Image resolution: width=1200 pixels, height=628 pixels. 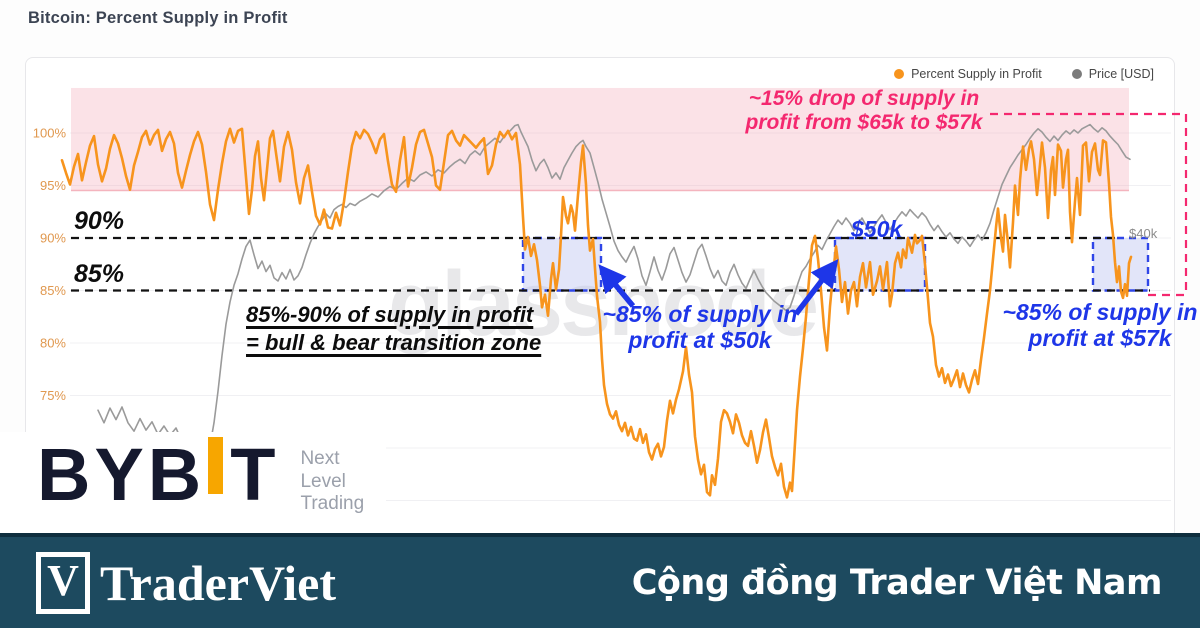 I want to click on bybit-letter-t: T, so click(x=255, y=474).